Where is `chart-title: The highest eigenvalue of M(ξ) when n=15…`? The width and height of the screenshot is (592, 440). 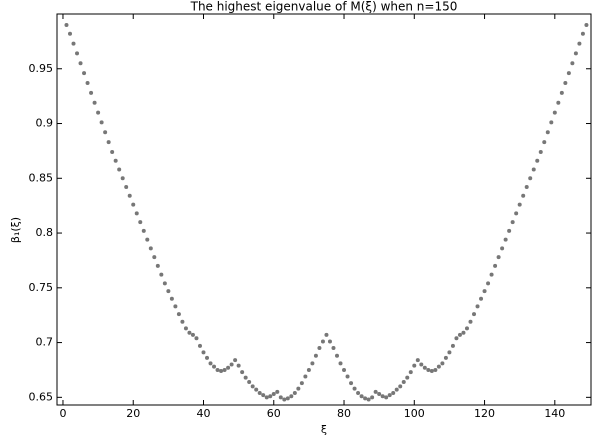
chart-title: The highest eigenvalue of M(ξ) when n=15… is located at coordinates (324, 7).